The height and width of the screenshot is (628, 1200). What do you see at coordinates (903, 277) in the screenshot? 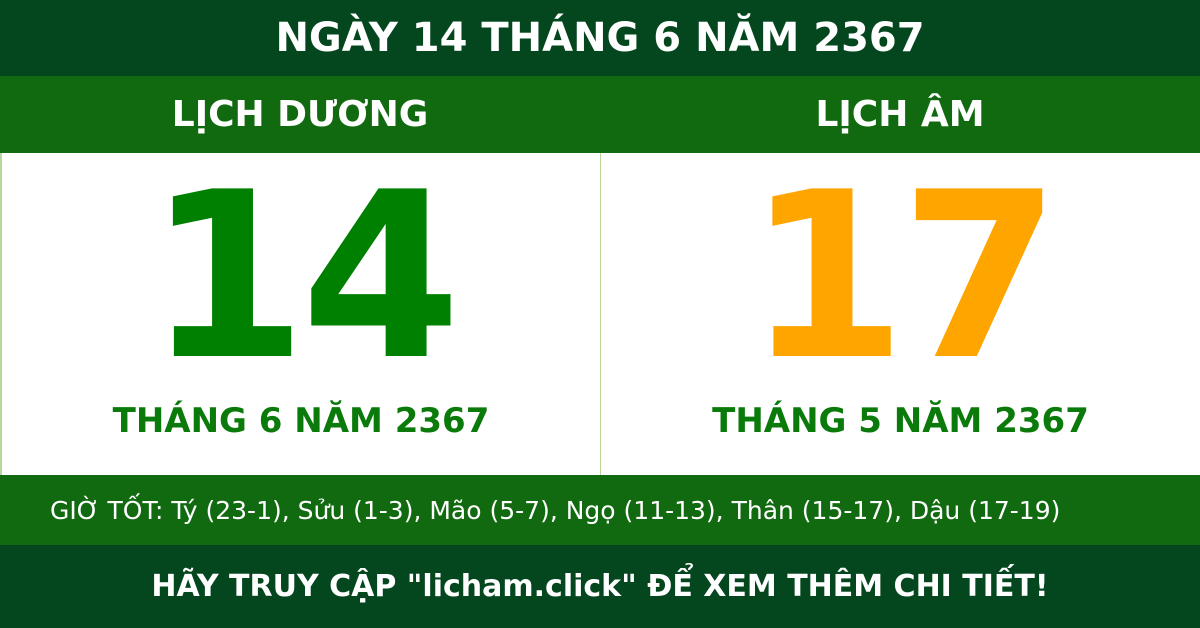
I see `lunar-day: 17` at bounding box center [903, 277].